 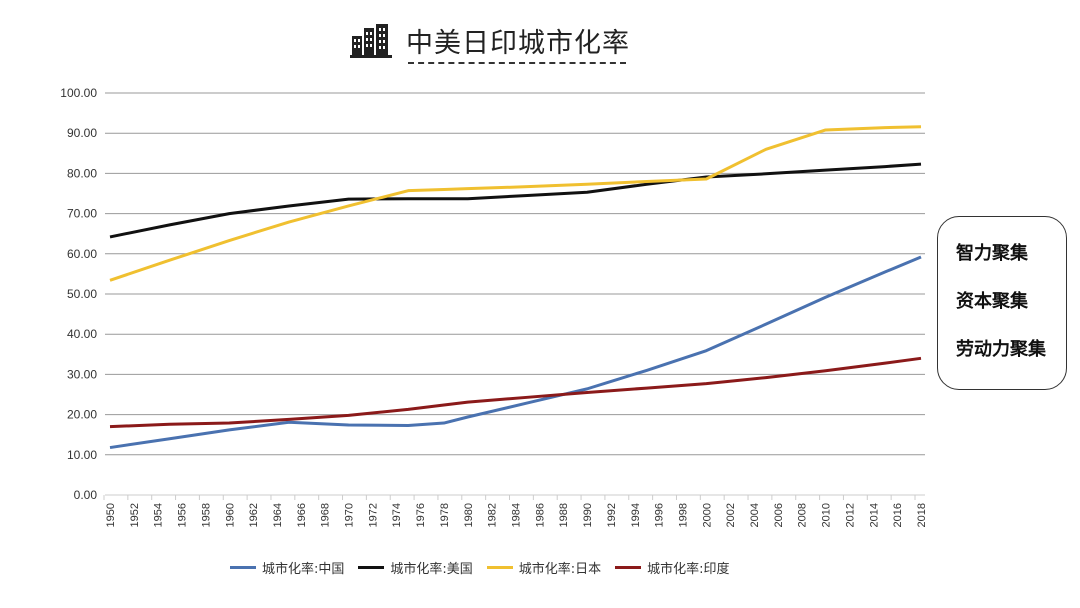 What do you see at coordinates (86, 495) in the screenshot?
I see `y-tick-label: 0.00` at bounding box center [86, 495].